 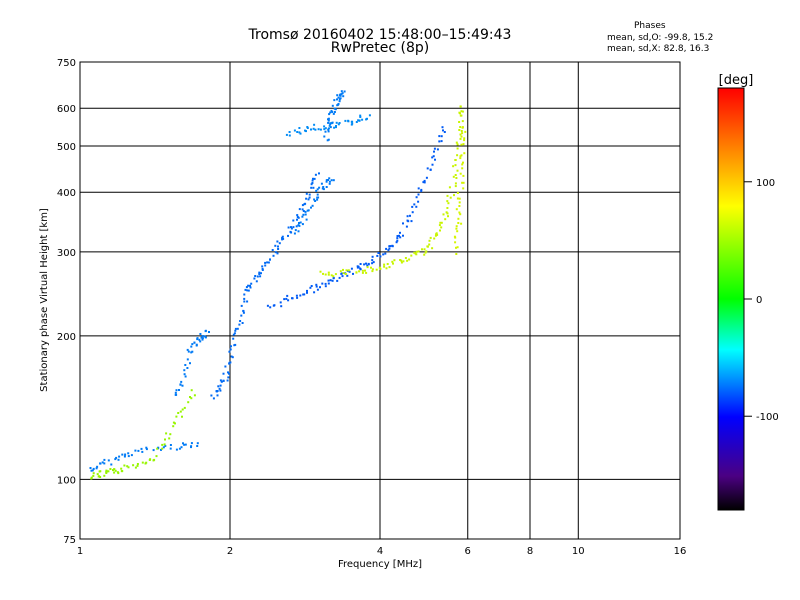 I want to click on y-tick-label: 750, so click(x=66, y=63).